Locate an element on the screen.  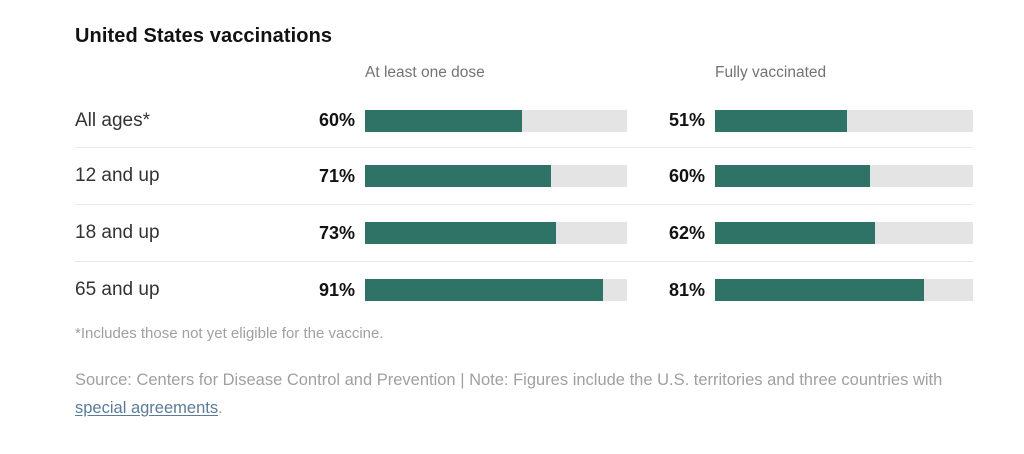
table-row-18-and-up: 18 and up 73% 62% is located at coordinates (524, 232).